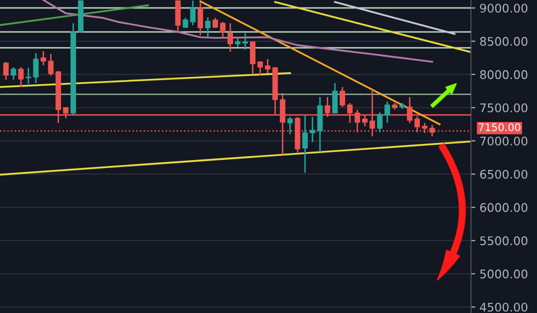 The width and height of the screenshot is (537, 313). Describe the element at coordinates (504, 241) in the screenshot. I see `y-tick-label: 5500.00` at that location.